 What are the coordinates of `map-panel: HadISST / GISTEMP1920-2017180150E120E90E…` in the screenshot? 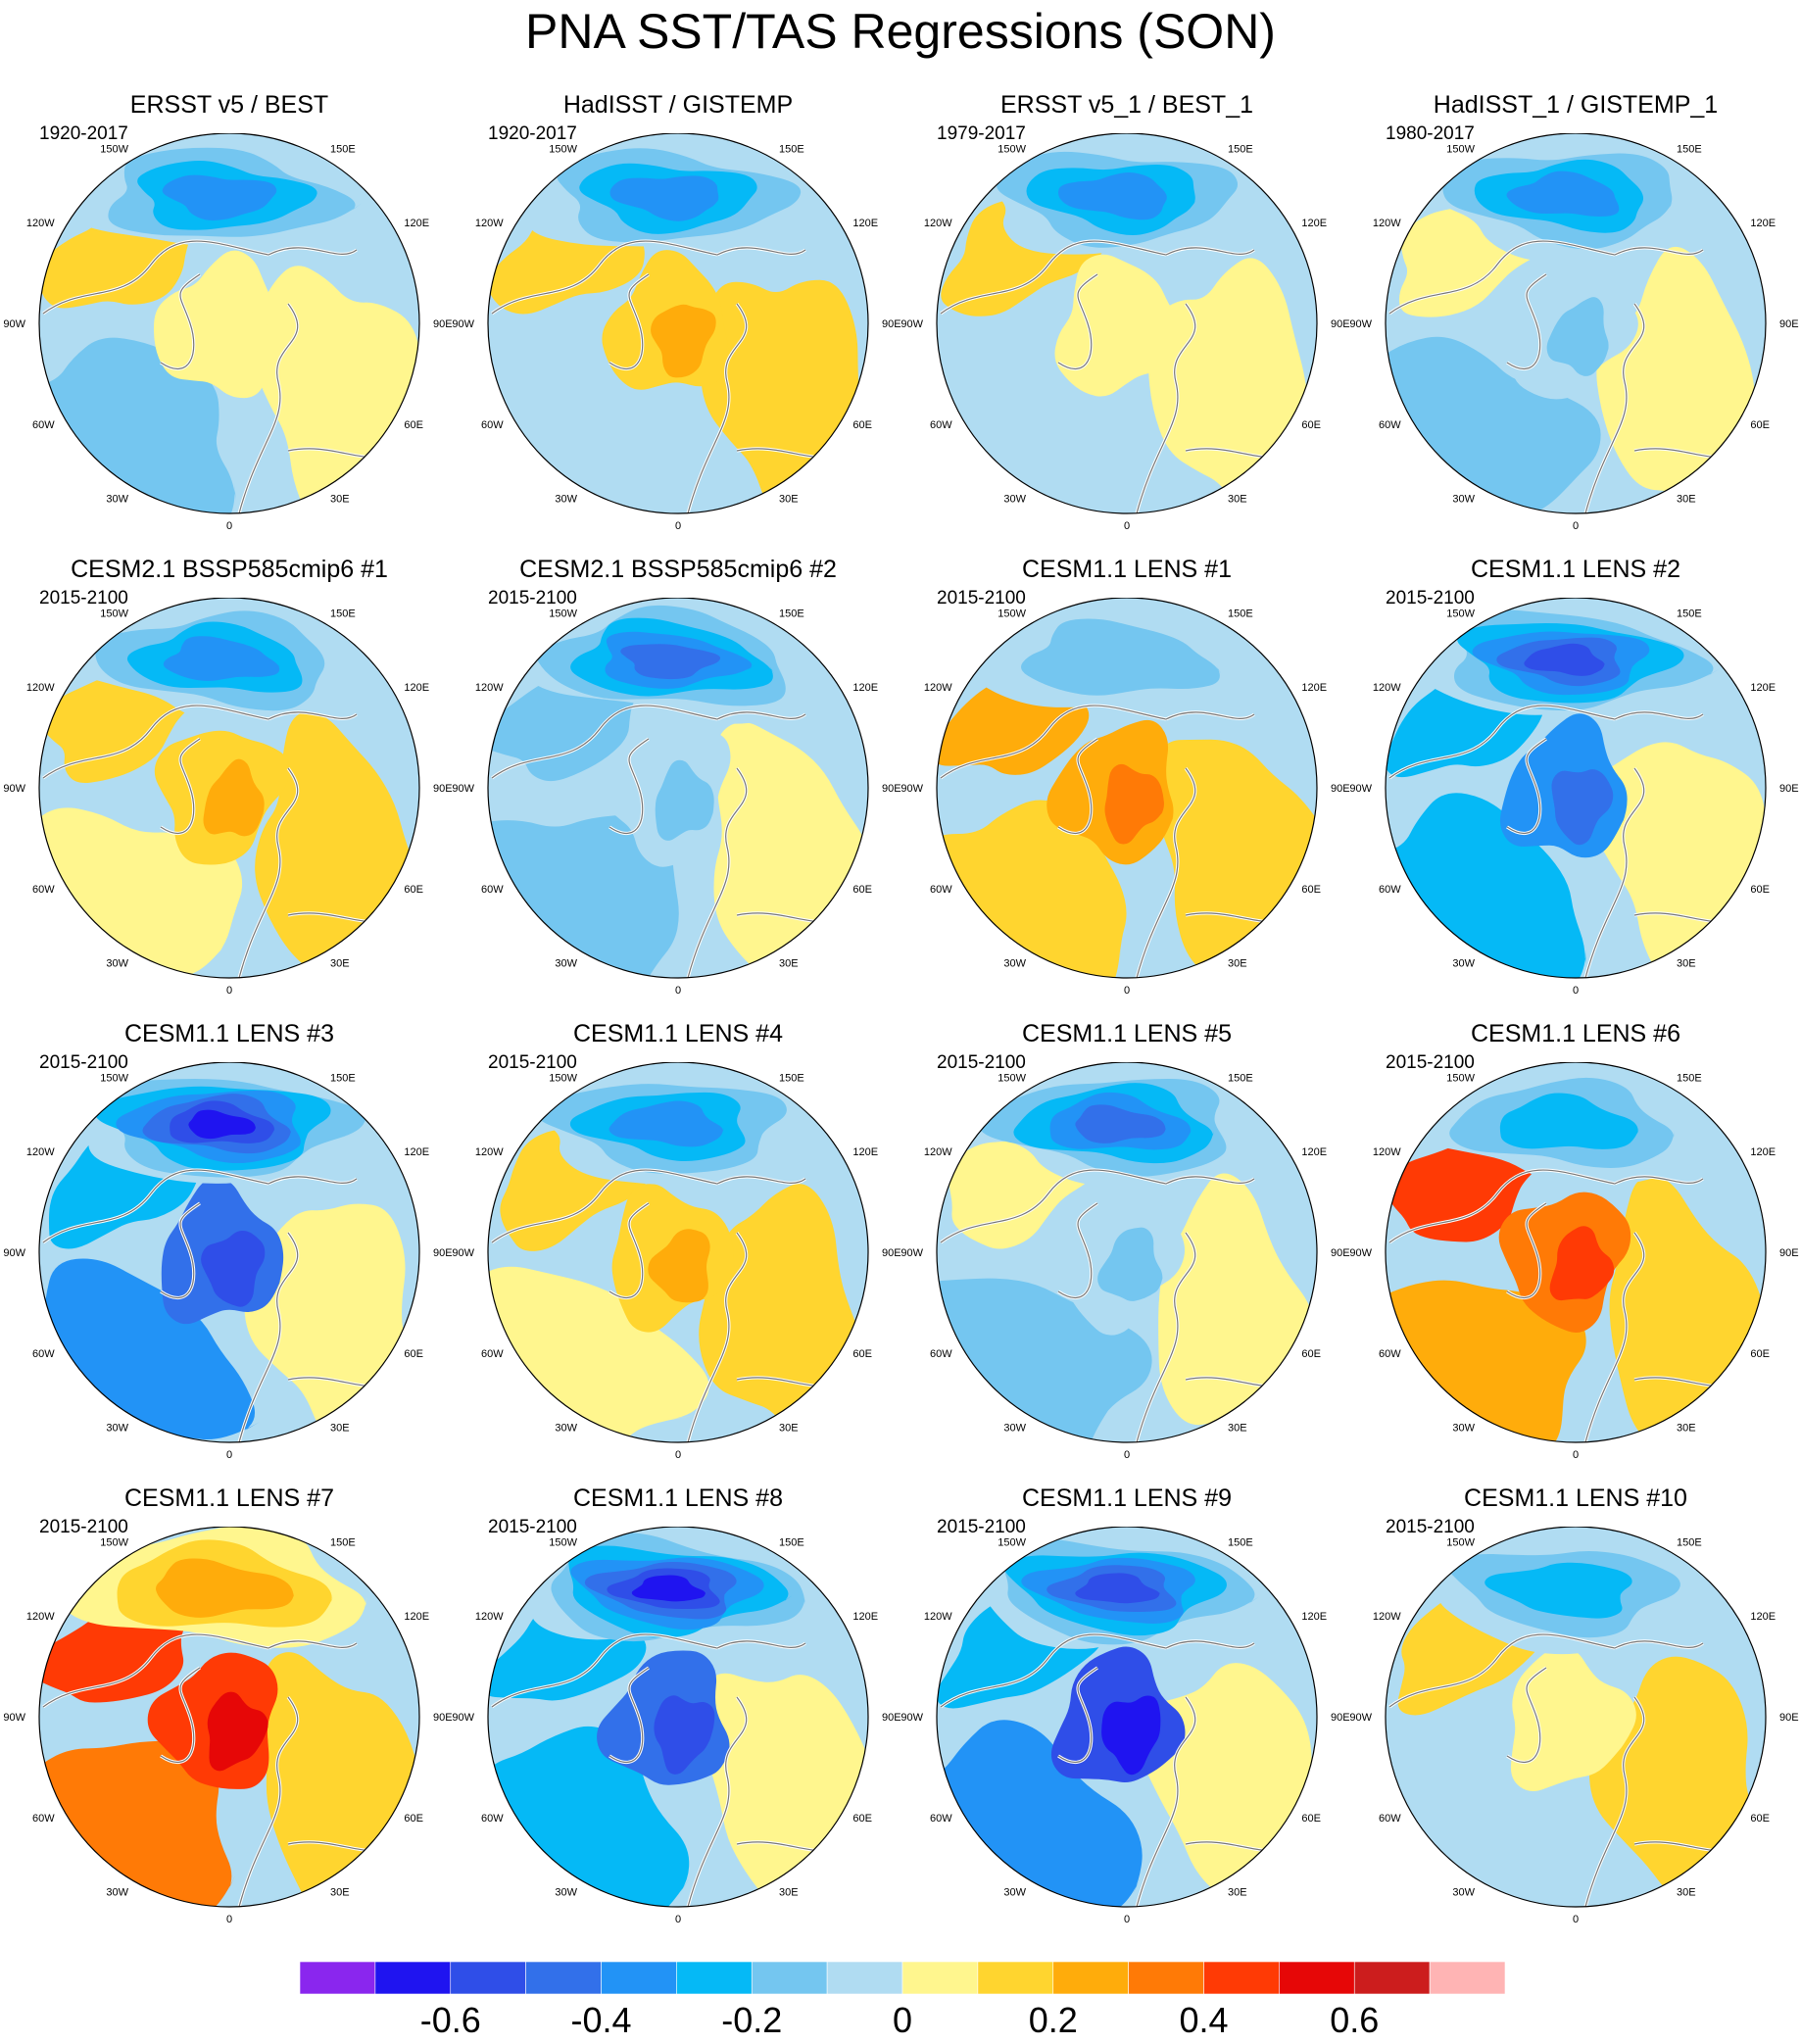 It's located at (678, 320).